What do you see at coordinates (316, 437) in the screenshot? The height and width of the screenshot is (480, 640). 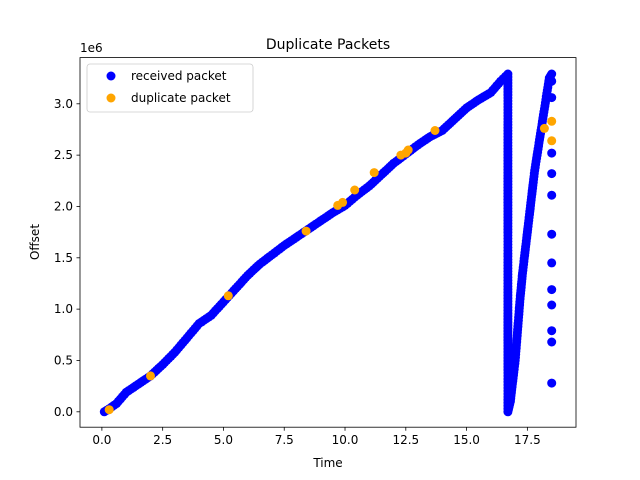 I see `x-axis-ticks: 0.0 2.5 5.0 7.5 10.0 12.5 15.0 17.5` at bounding box center [316, 437].